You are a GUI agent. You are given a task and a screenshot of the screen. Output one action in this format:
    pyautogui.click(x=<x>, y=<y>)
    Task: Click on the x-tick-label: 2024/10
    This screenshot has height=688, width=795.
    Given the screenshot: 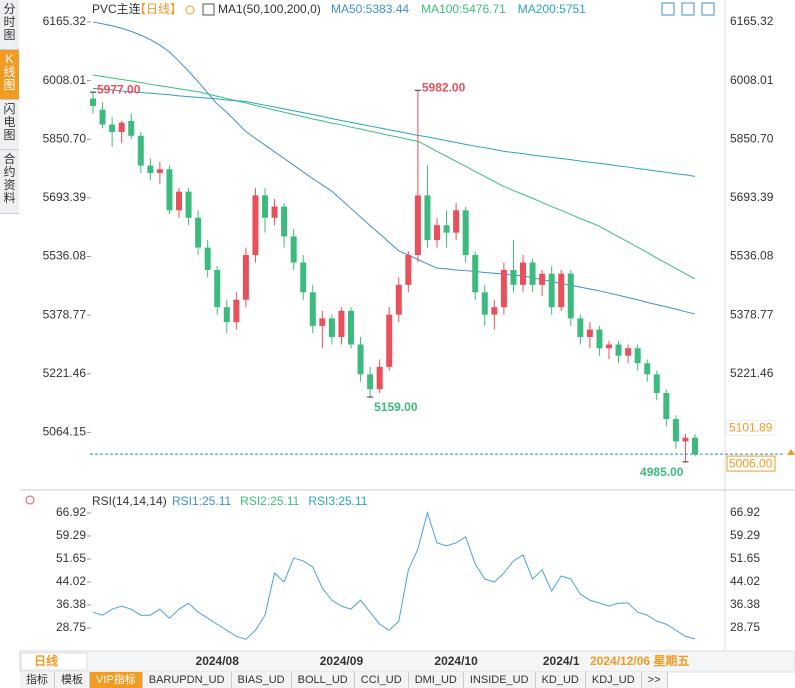 What is the action you would take?
    pyautogui.click(x=456, y=661)
    